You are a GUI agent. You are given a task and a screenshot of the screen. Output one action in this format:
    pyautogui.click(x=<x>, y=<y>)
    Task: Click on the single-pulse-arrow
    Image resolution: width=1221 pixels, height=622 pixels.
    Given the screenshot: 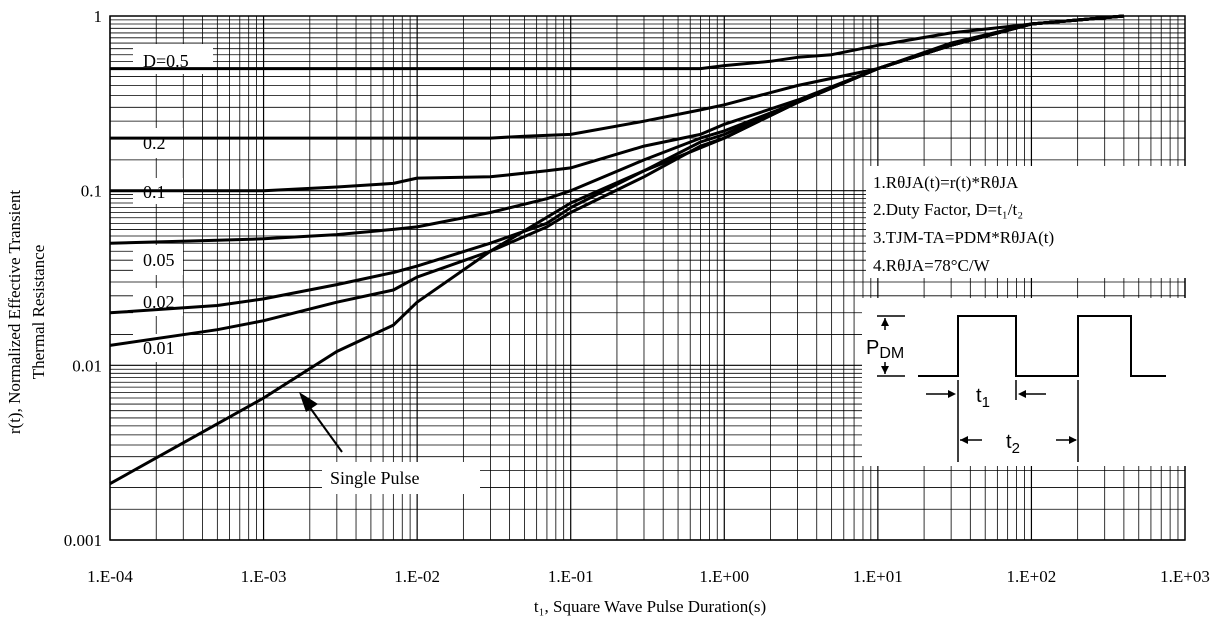 What is the action you would take?
    pyautogui.click(x=321, y=422)
    